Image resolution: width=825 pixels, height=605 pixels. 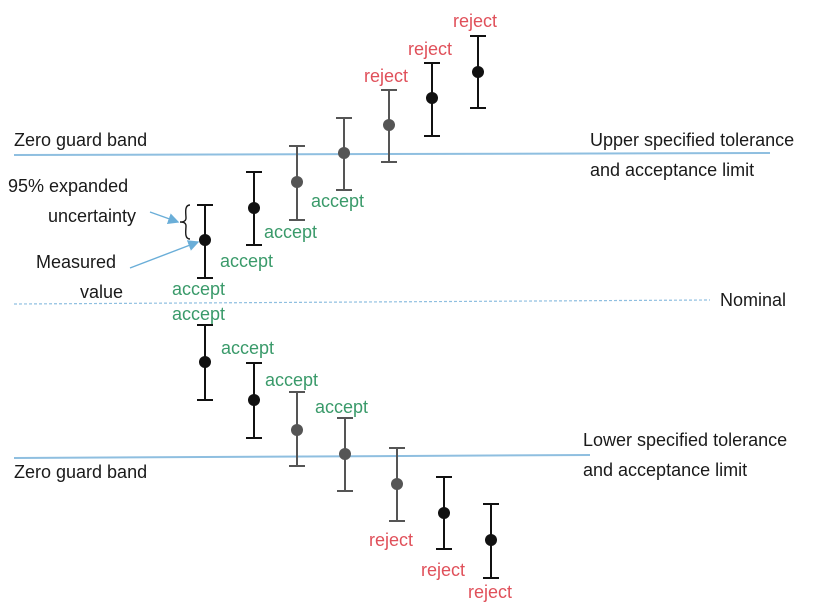 I want to click on lower-acceptance-limit-line, so click(x=302, y=456).